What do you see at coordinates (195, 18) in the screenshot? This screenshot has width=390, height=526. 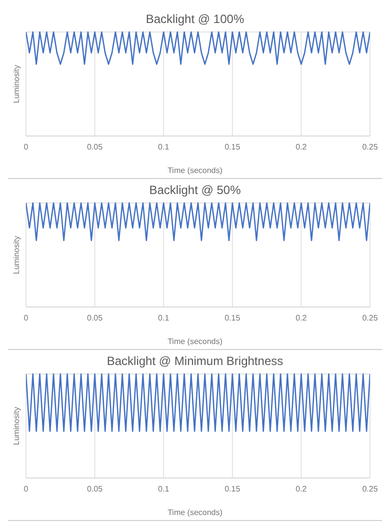 I see `chart-title: Backlight @ 100%` at bounding box center [195, 18].